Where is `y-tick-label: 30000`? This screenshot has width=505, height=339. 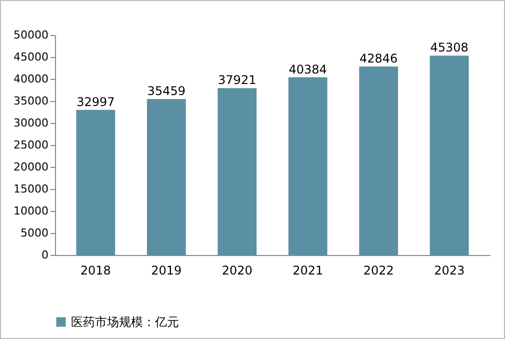
y-tick-label: 30000 is located at coordinates (31, 123).